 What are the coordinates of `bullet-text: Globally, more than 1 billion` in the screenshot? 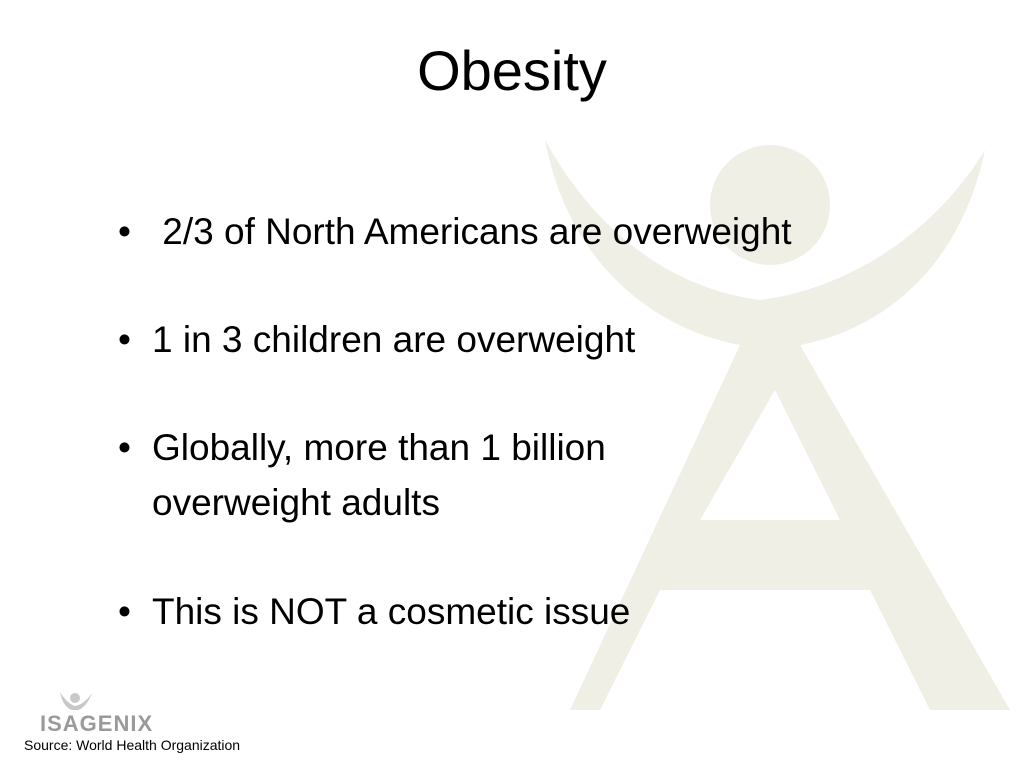 It's located at (379, 447).